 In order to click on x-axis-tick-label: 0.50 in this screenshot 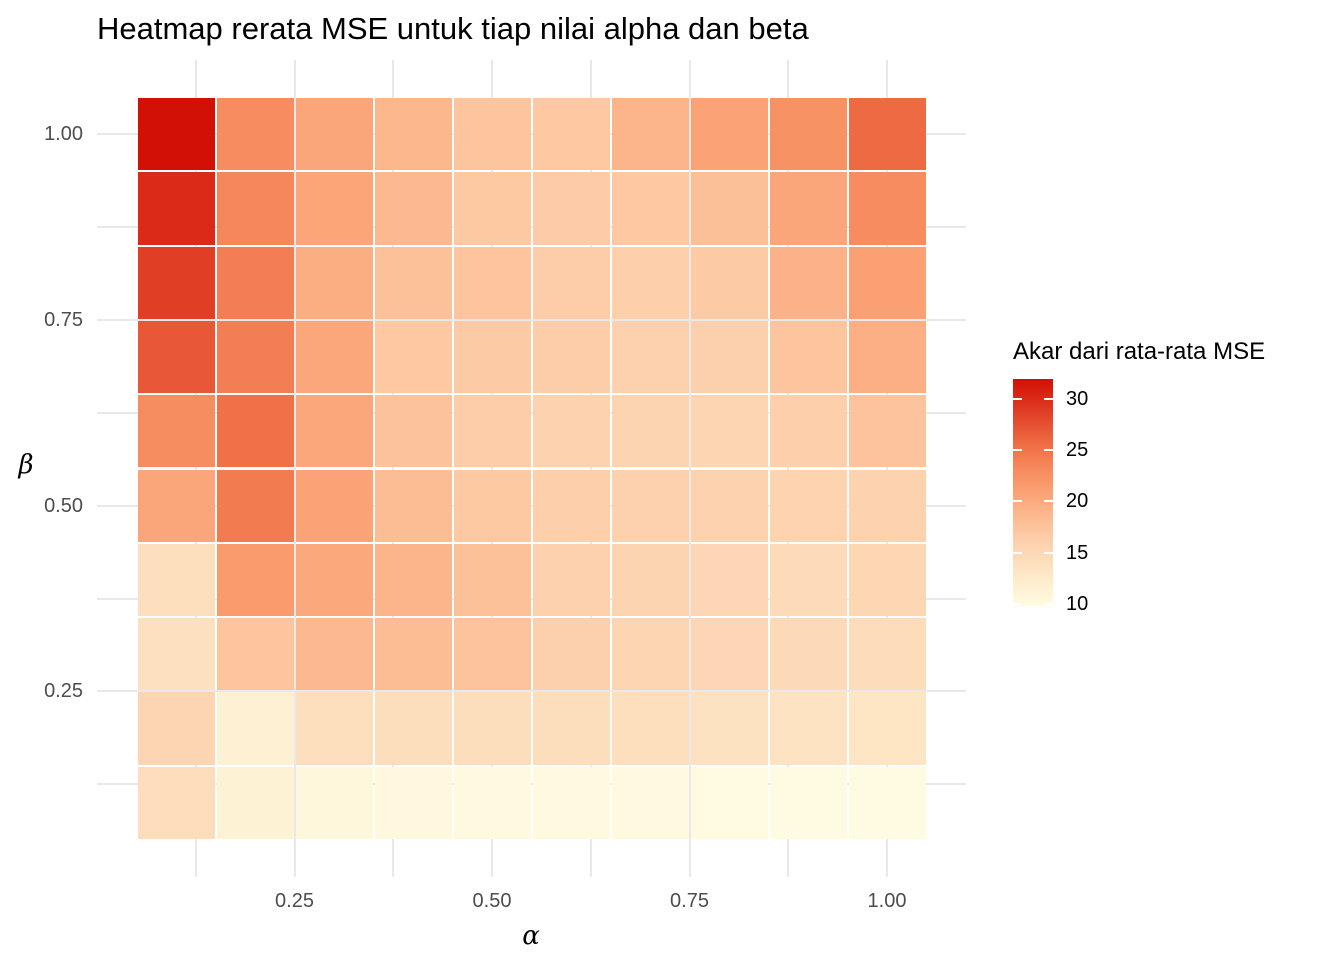, I will do `click(492, 901)`.